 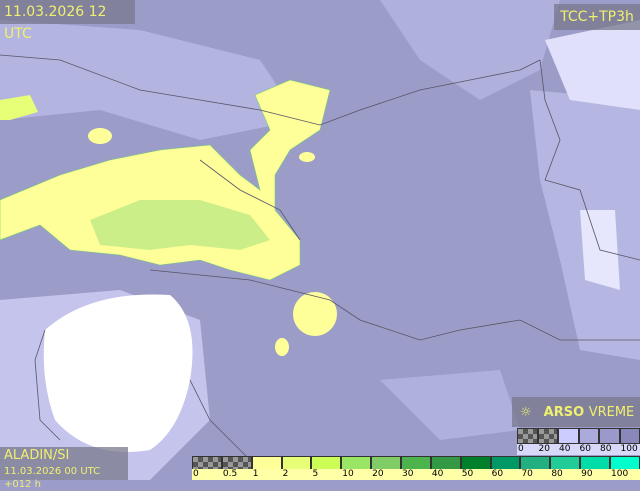 I want to click on precip-legend-bar, so click(x=416, y=463).